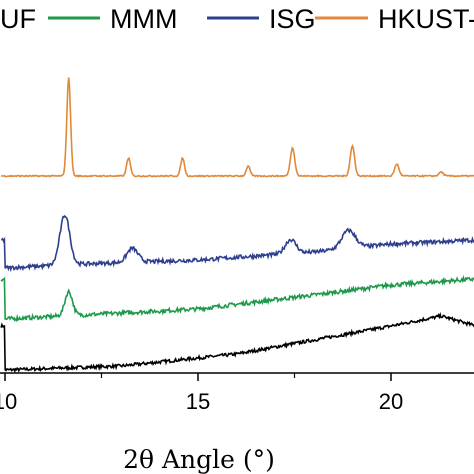 The height and width of the screenshot is (474, 474). I want to click on legend-label-hkust-1: HKUST-1, so click(426, 19).